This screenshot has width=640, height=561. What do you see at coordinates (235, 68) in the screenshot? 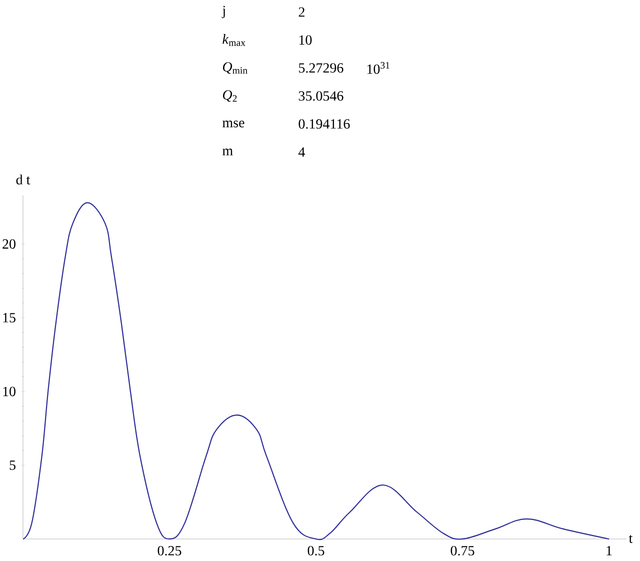
I see `text: Q$_{min}$` at bounding box center [235, 68].